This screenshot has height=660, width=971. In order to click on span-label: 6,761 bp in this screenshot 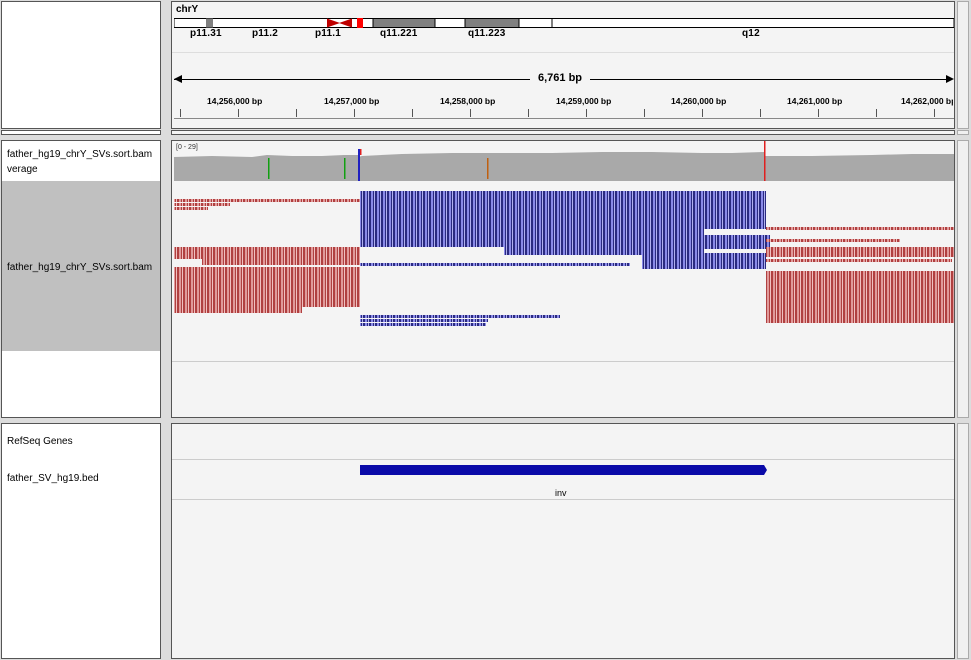, I will do `click(560, 78)`.